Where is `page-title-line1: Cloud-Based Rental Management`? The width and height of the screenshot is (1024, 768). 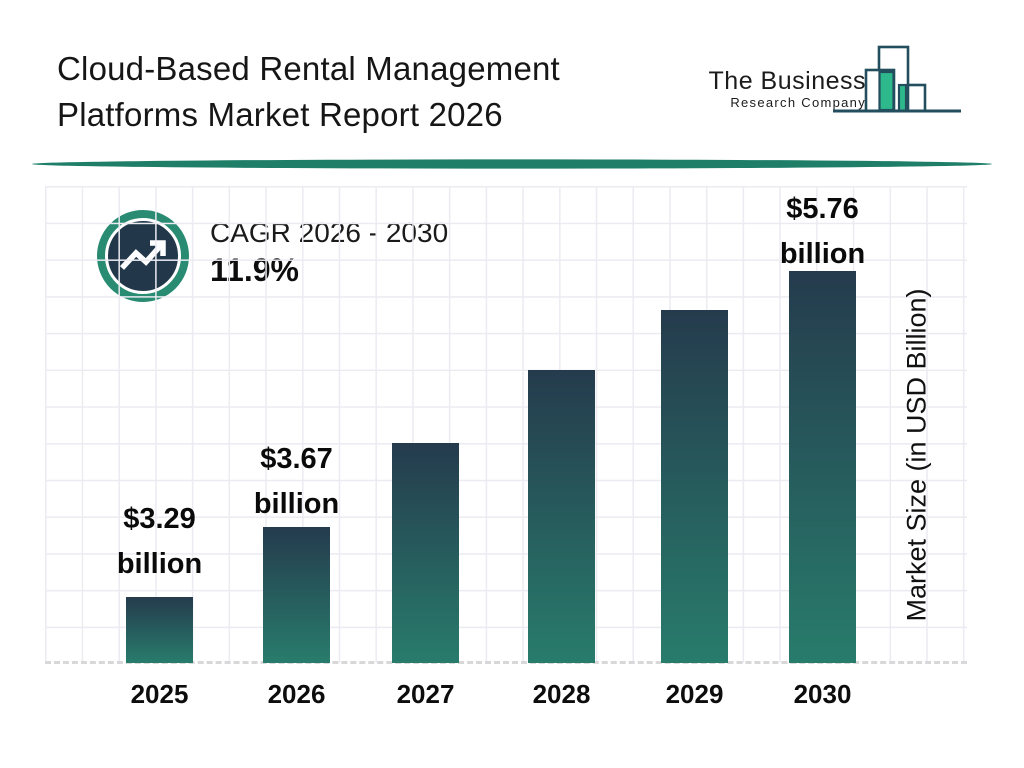
page-title-line1: Cloud-Based Rental Management is located at coordinates (308, 68).